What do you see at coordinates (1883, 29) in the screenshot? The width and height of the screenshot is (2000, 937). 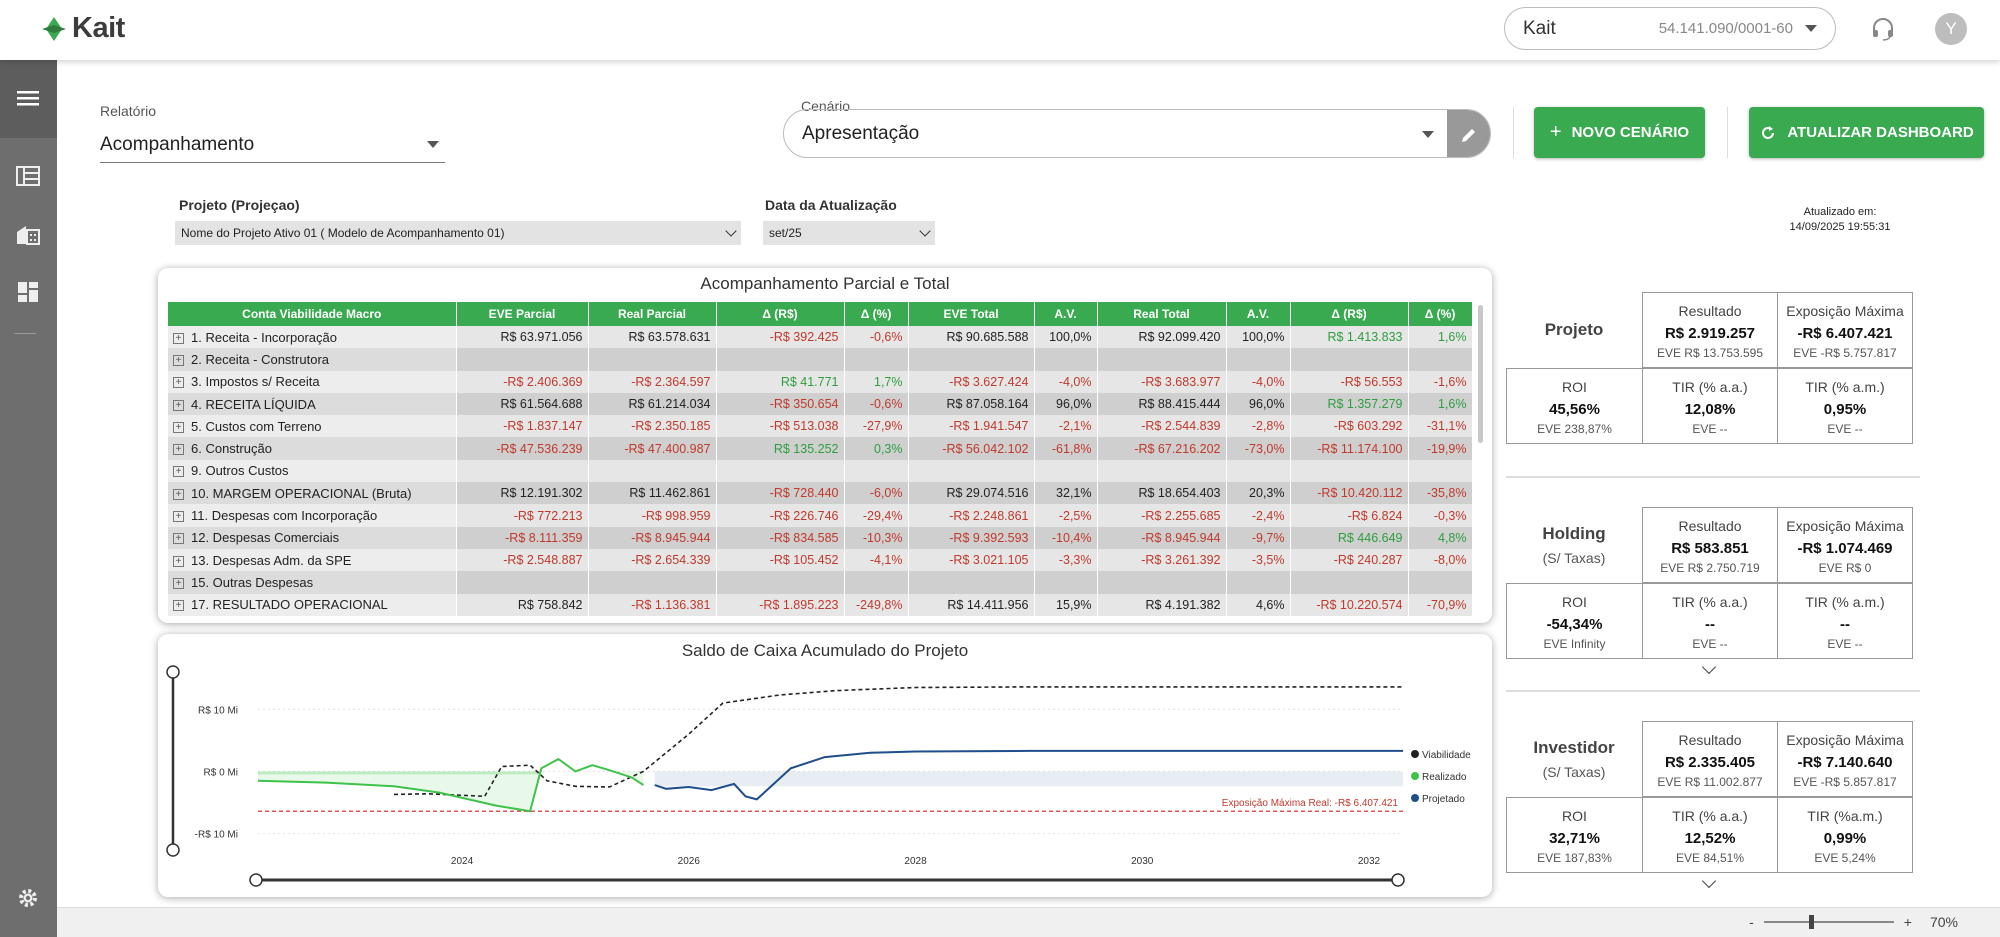 I see `headset-icon` at bounding box center [1883, 29].